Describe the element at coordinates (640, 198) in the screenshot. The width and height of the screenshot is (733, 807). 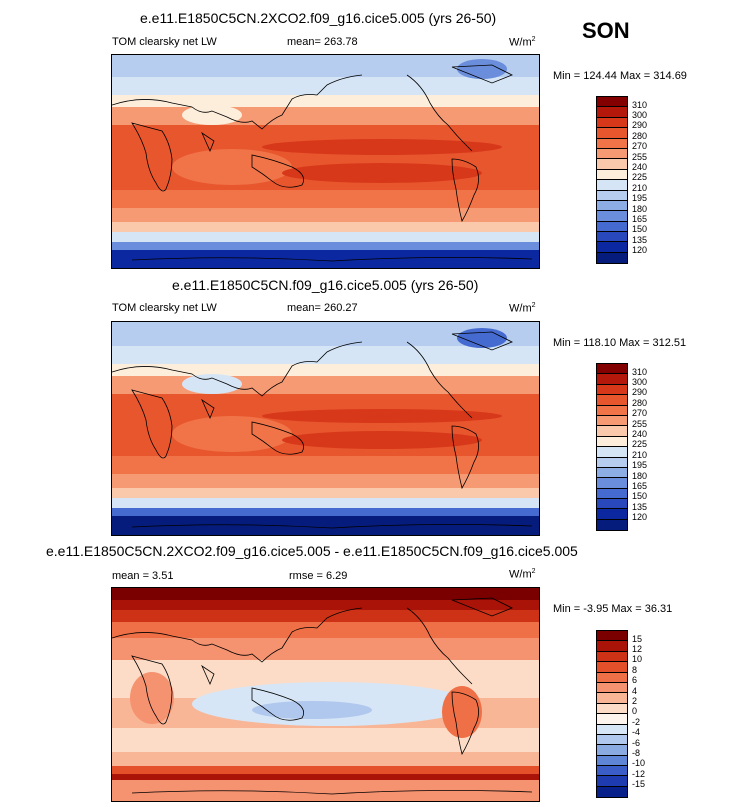
I see `panel1-colorbar-tick: 195` at that location.